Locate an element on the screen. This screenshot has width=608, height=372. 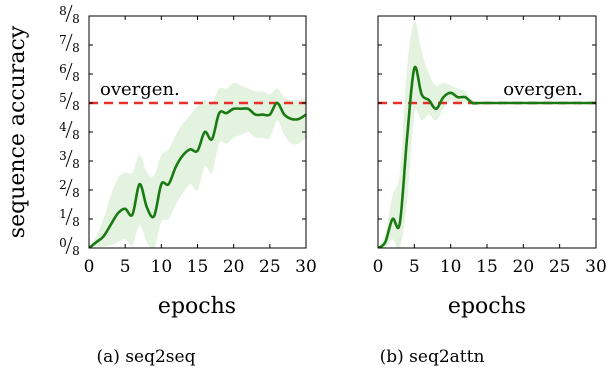
y-tick-label: 78 is located at coordinates (69, 44).